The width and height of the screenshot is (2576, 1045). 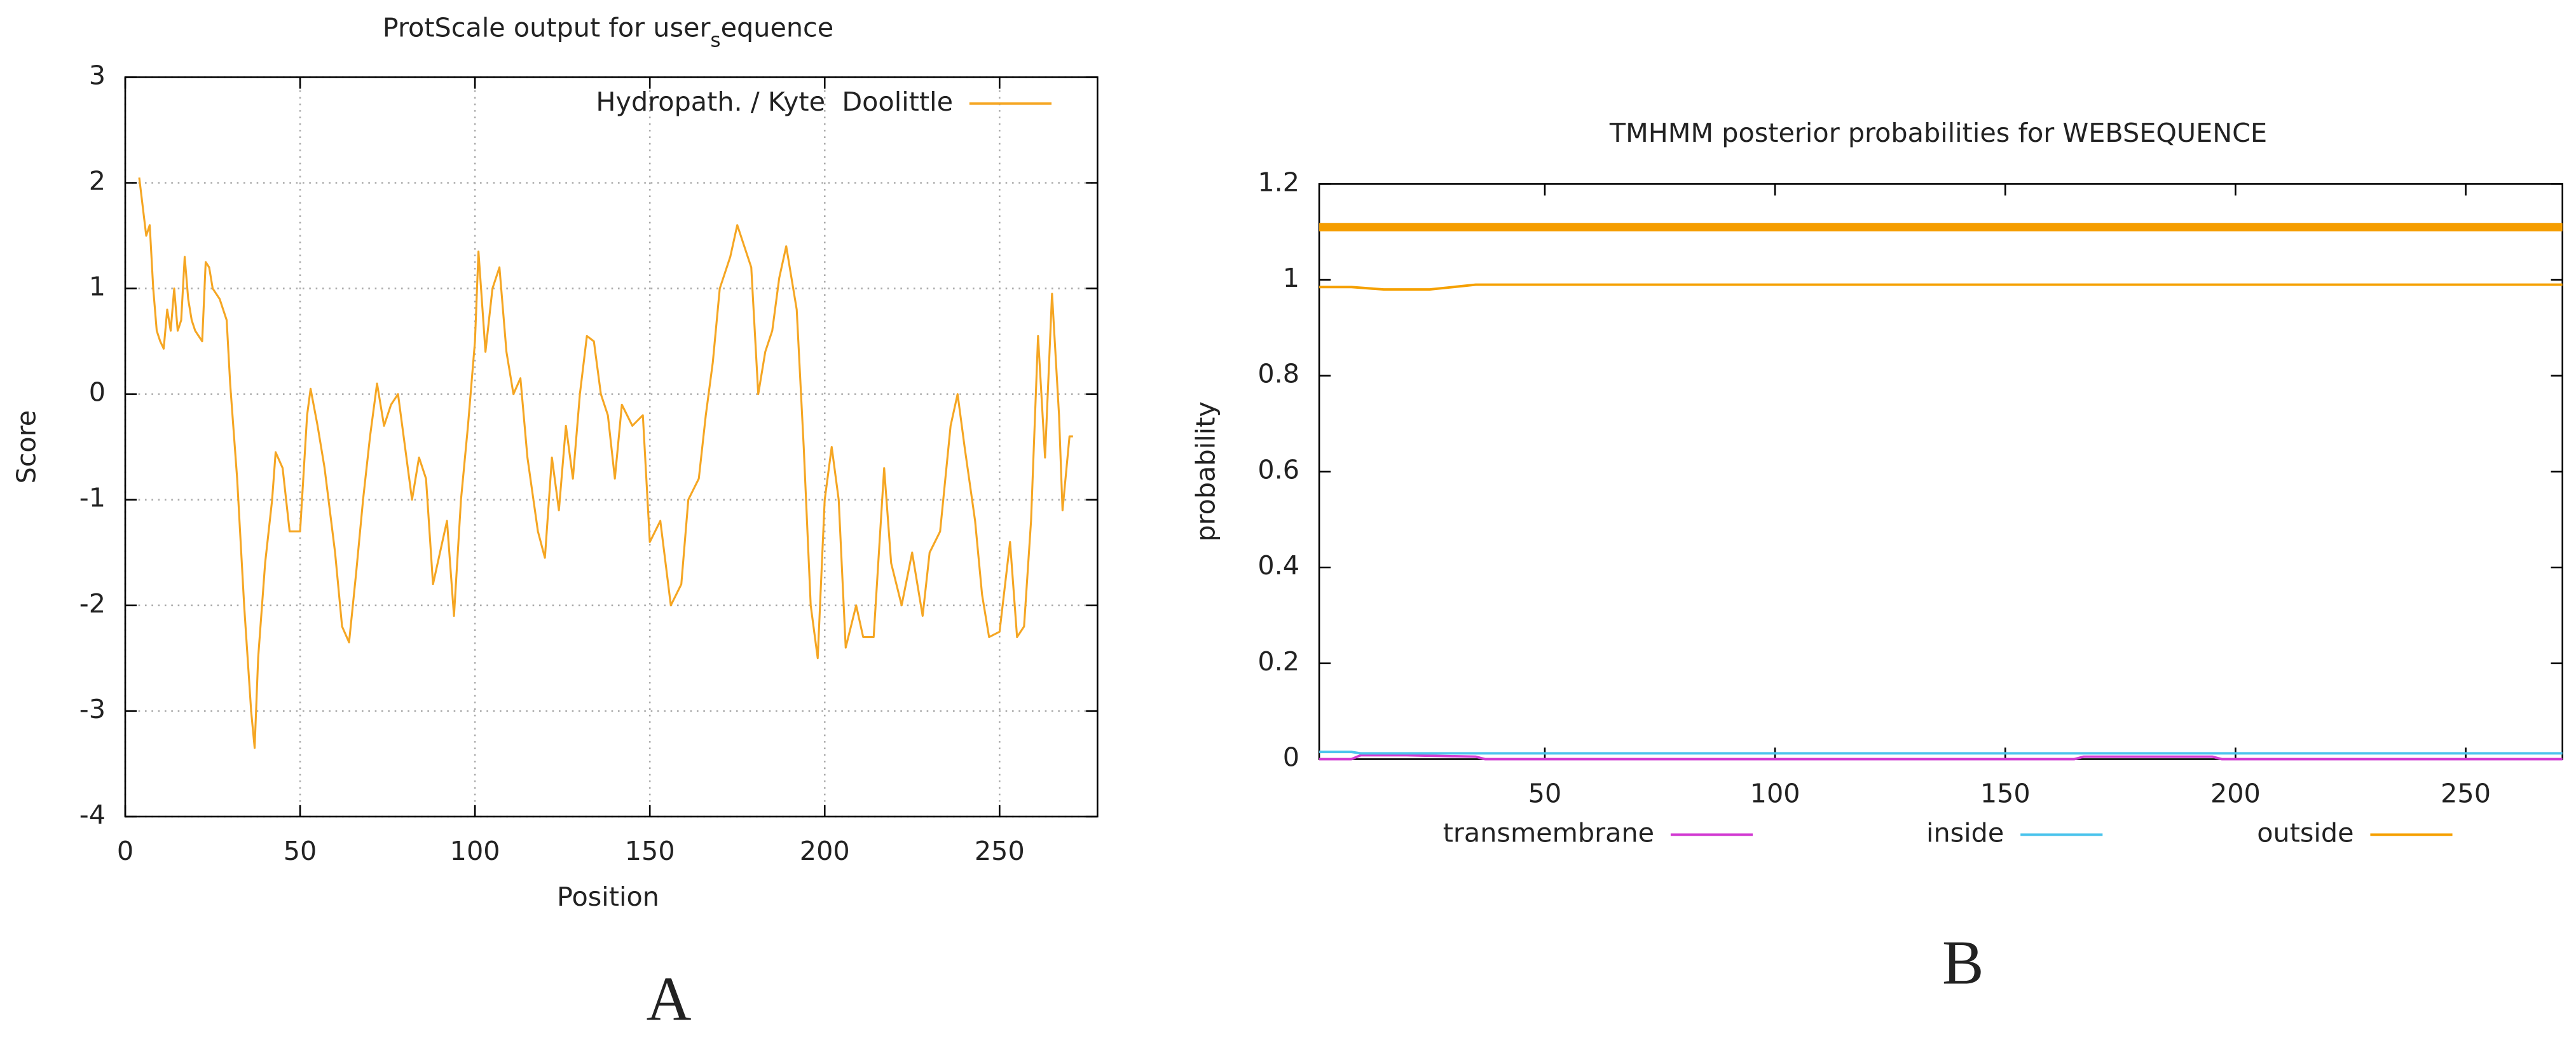 I want to click on chart-title: ProtScale output for usersequence, so click(x=608, y=32).